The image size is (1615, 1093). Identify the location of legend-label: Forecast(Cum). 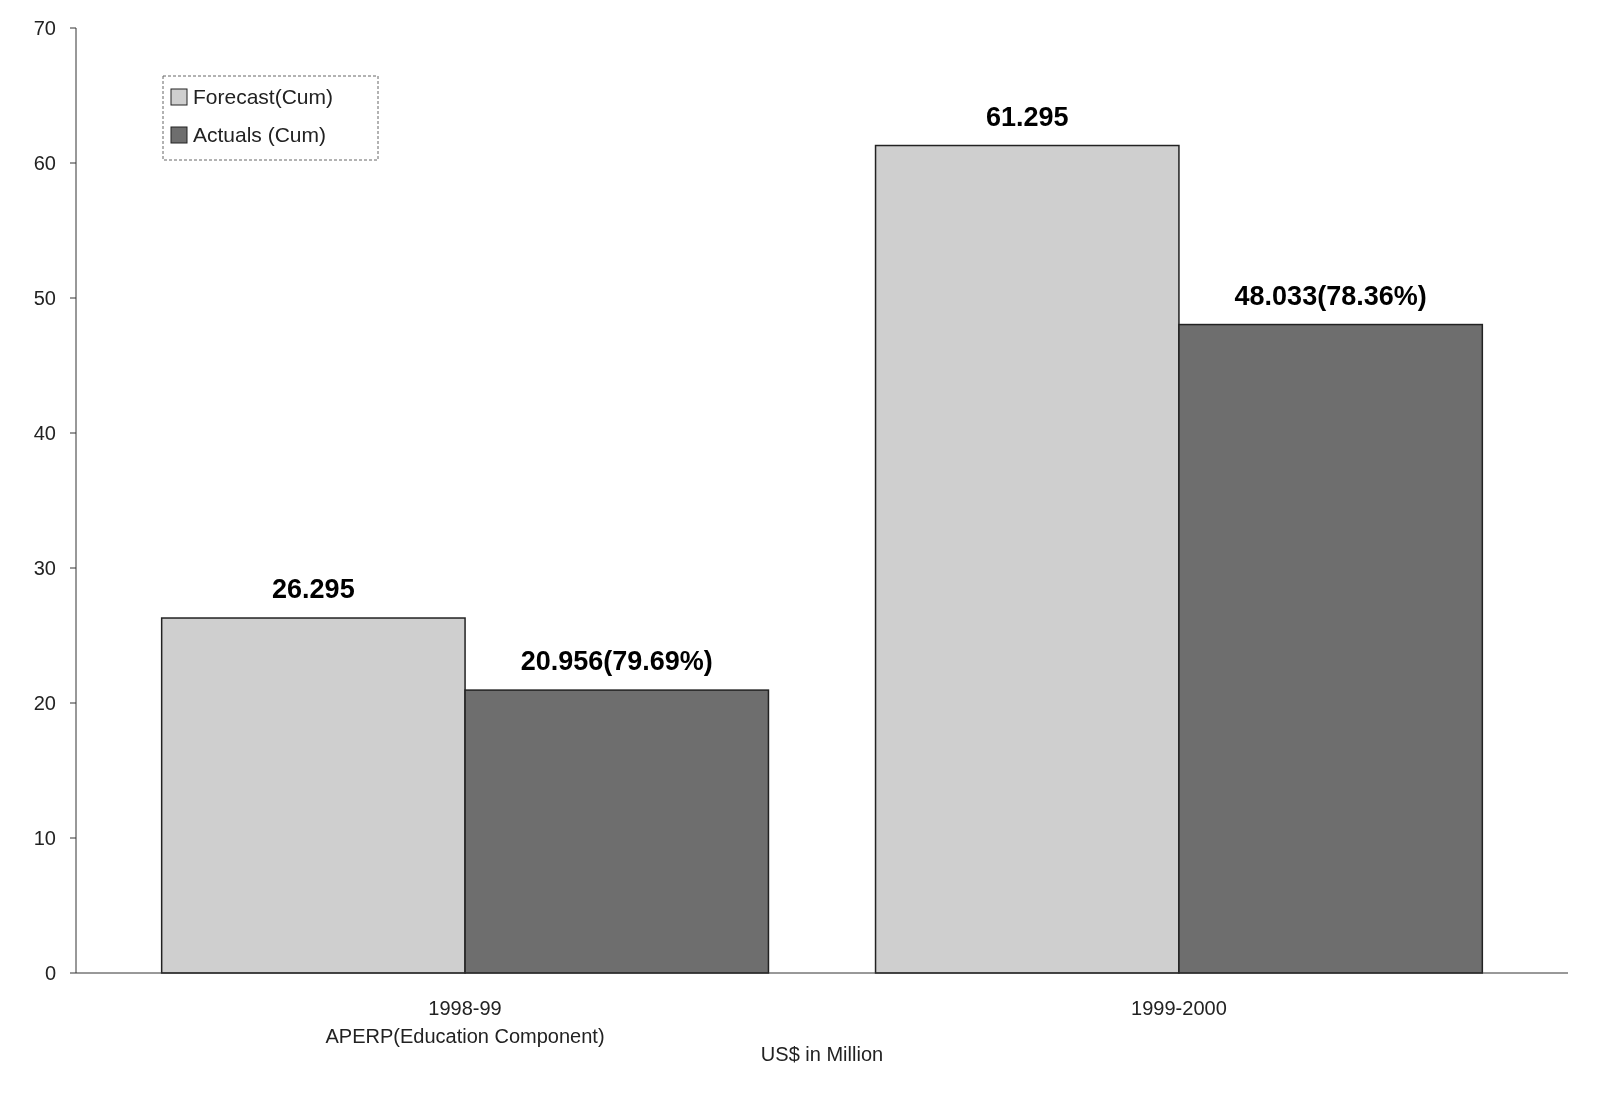
(263, 97).